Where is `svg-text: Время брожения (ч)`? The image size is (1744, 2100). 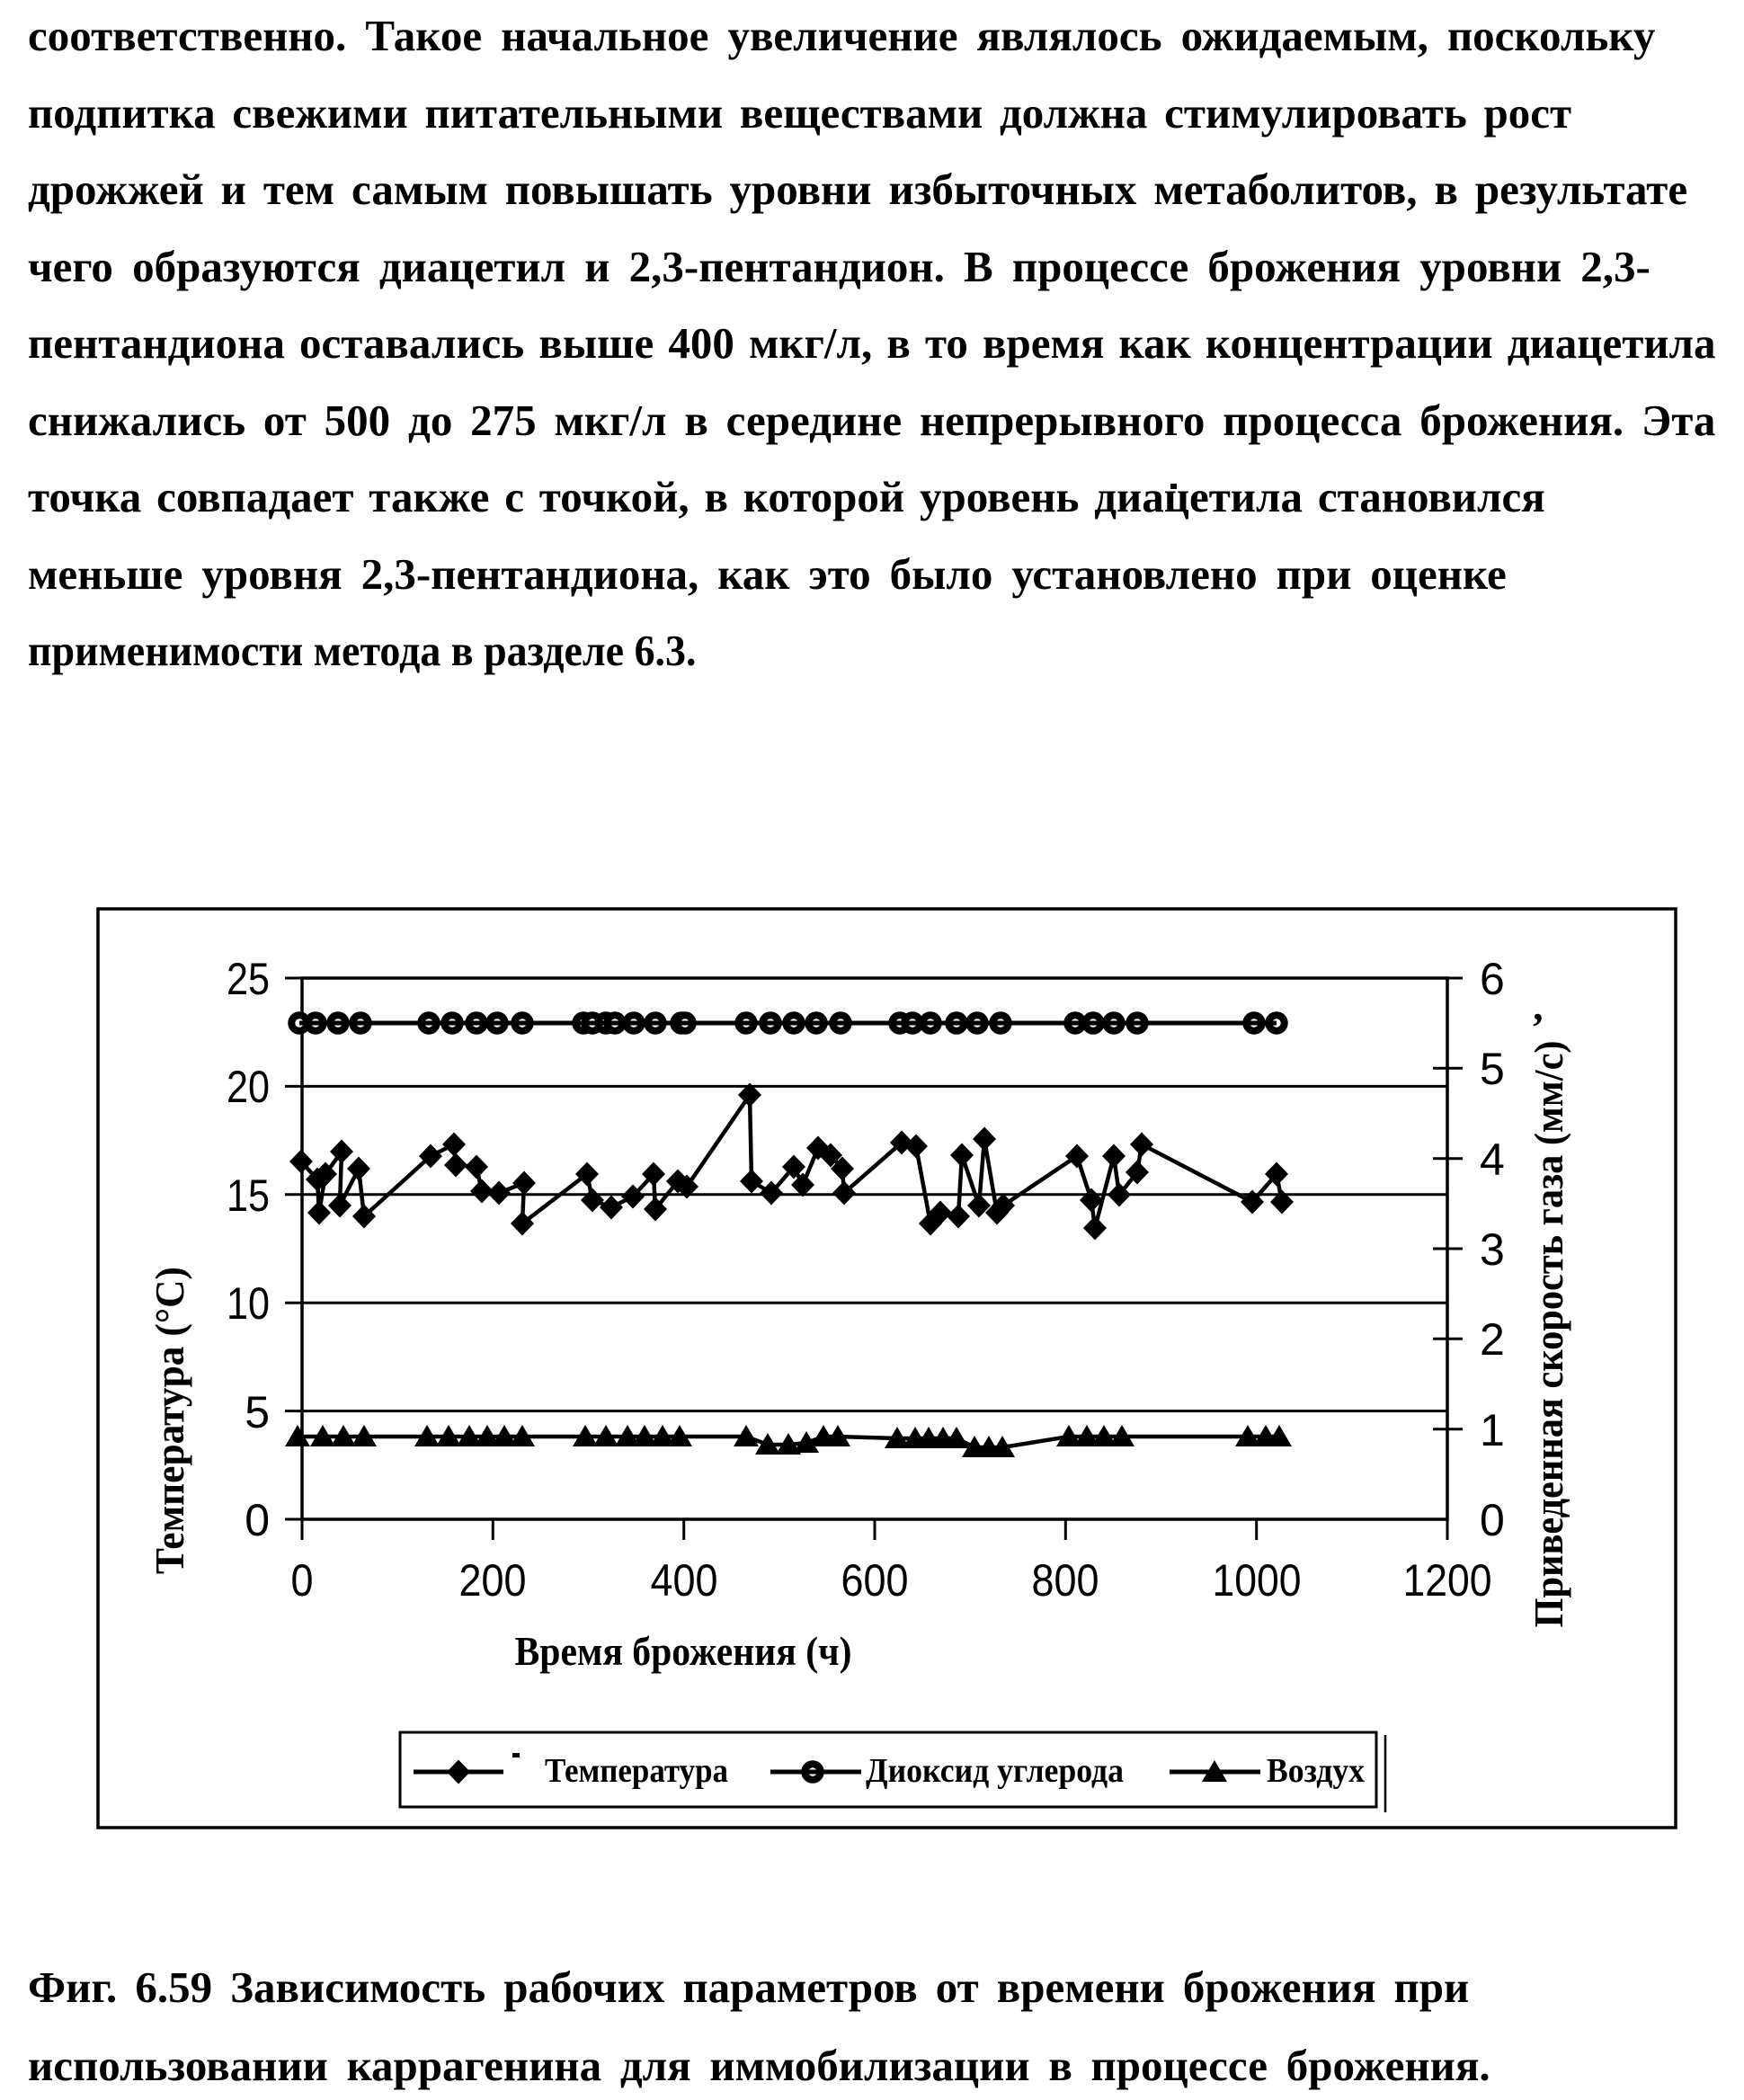
svg-text: Время брожения (ч) is located at coordinates (683, 1651).